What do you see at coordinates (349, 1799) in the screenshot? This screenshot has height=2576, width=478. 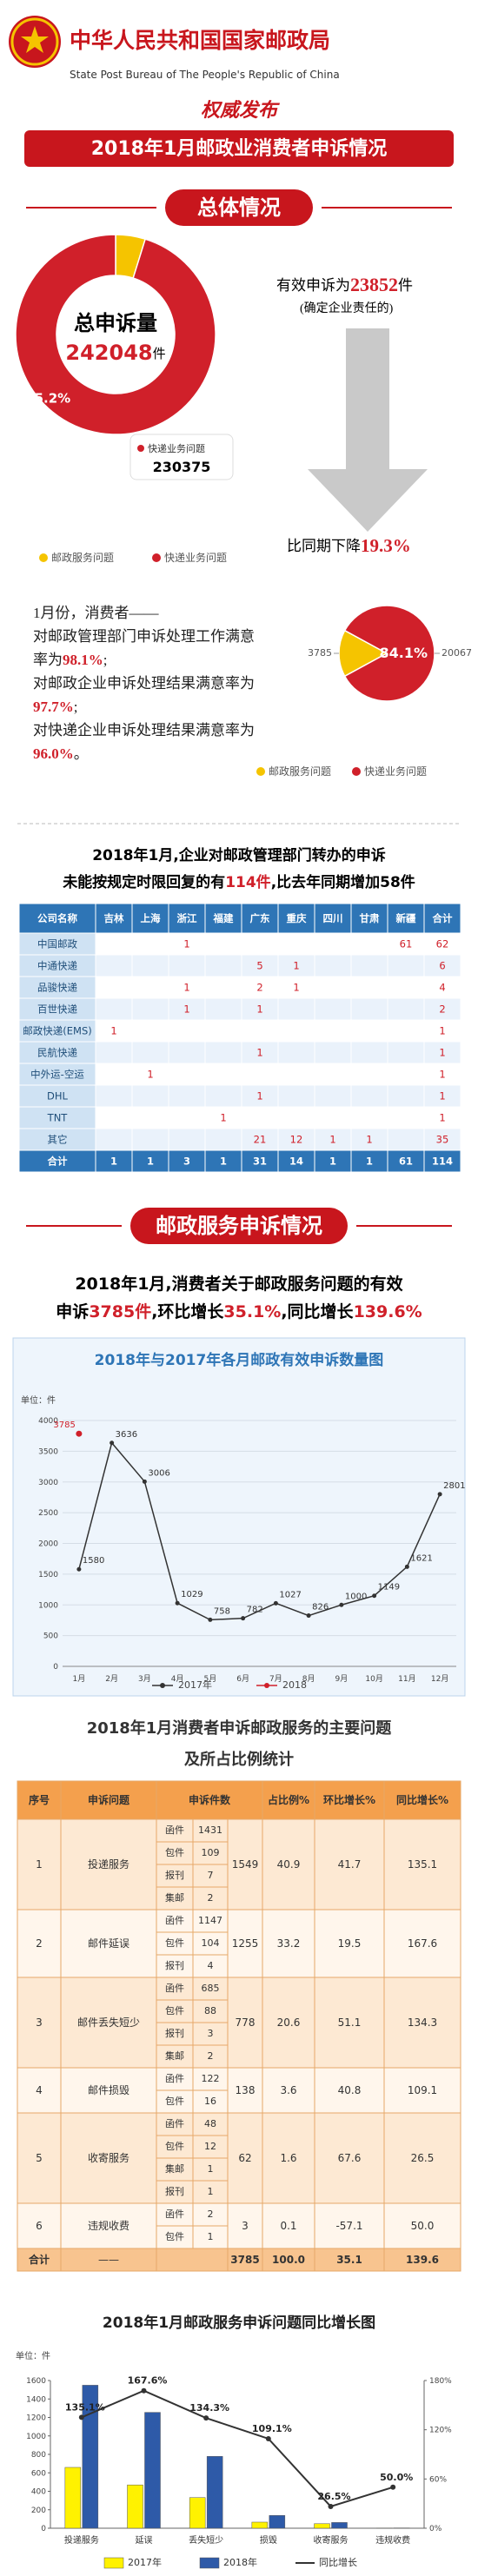 I see `cell-text-part: 环比增长%` at bounding box center [349, 1799].